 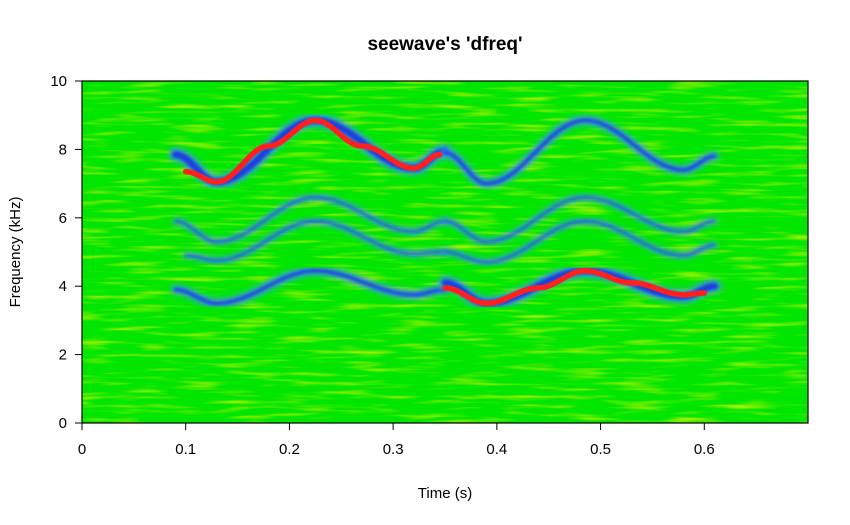 What do you see at coordinates (393, 449) in the screenshot?
I see `x-tick-label: 0.3` at bounding box center [393, 449].